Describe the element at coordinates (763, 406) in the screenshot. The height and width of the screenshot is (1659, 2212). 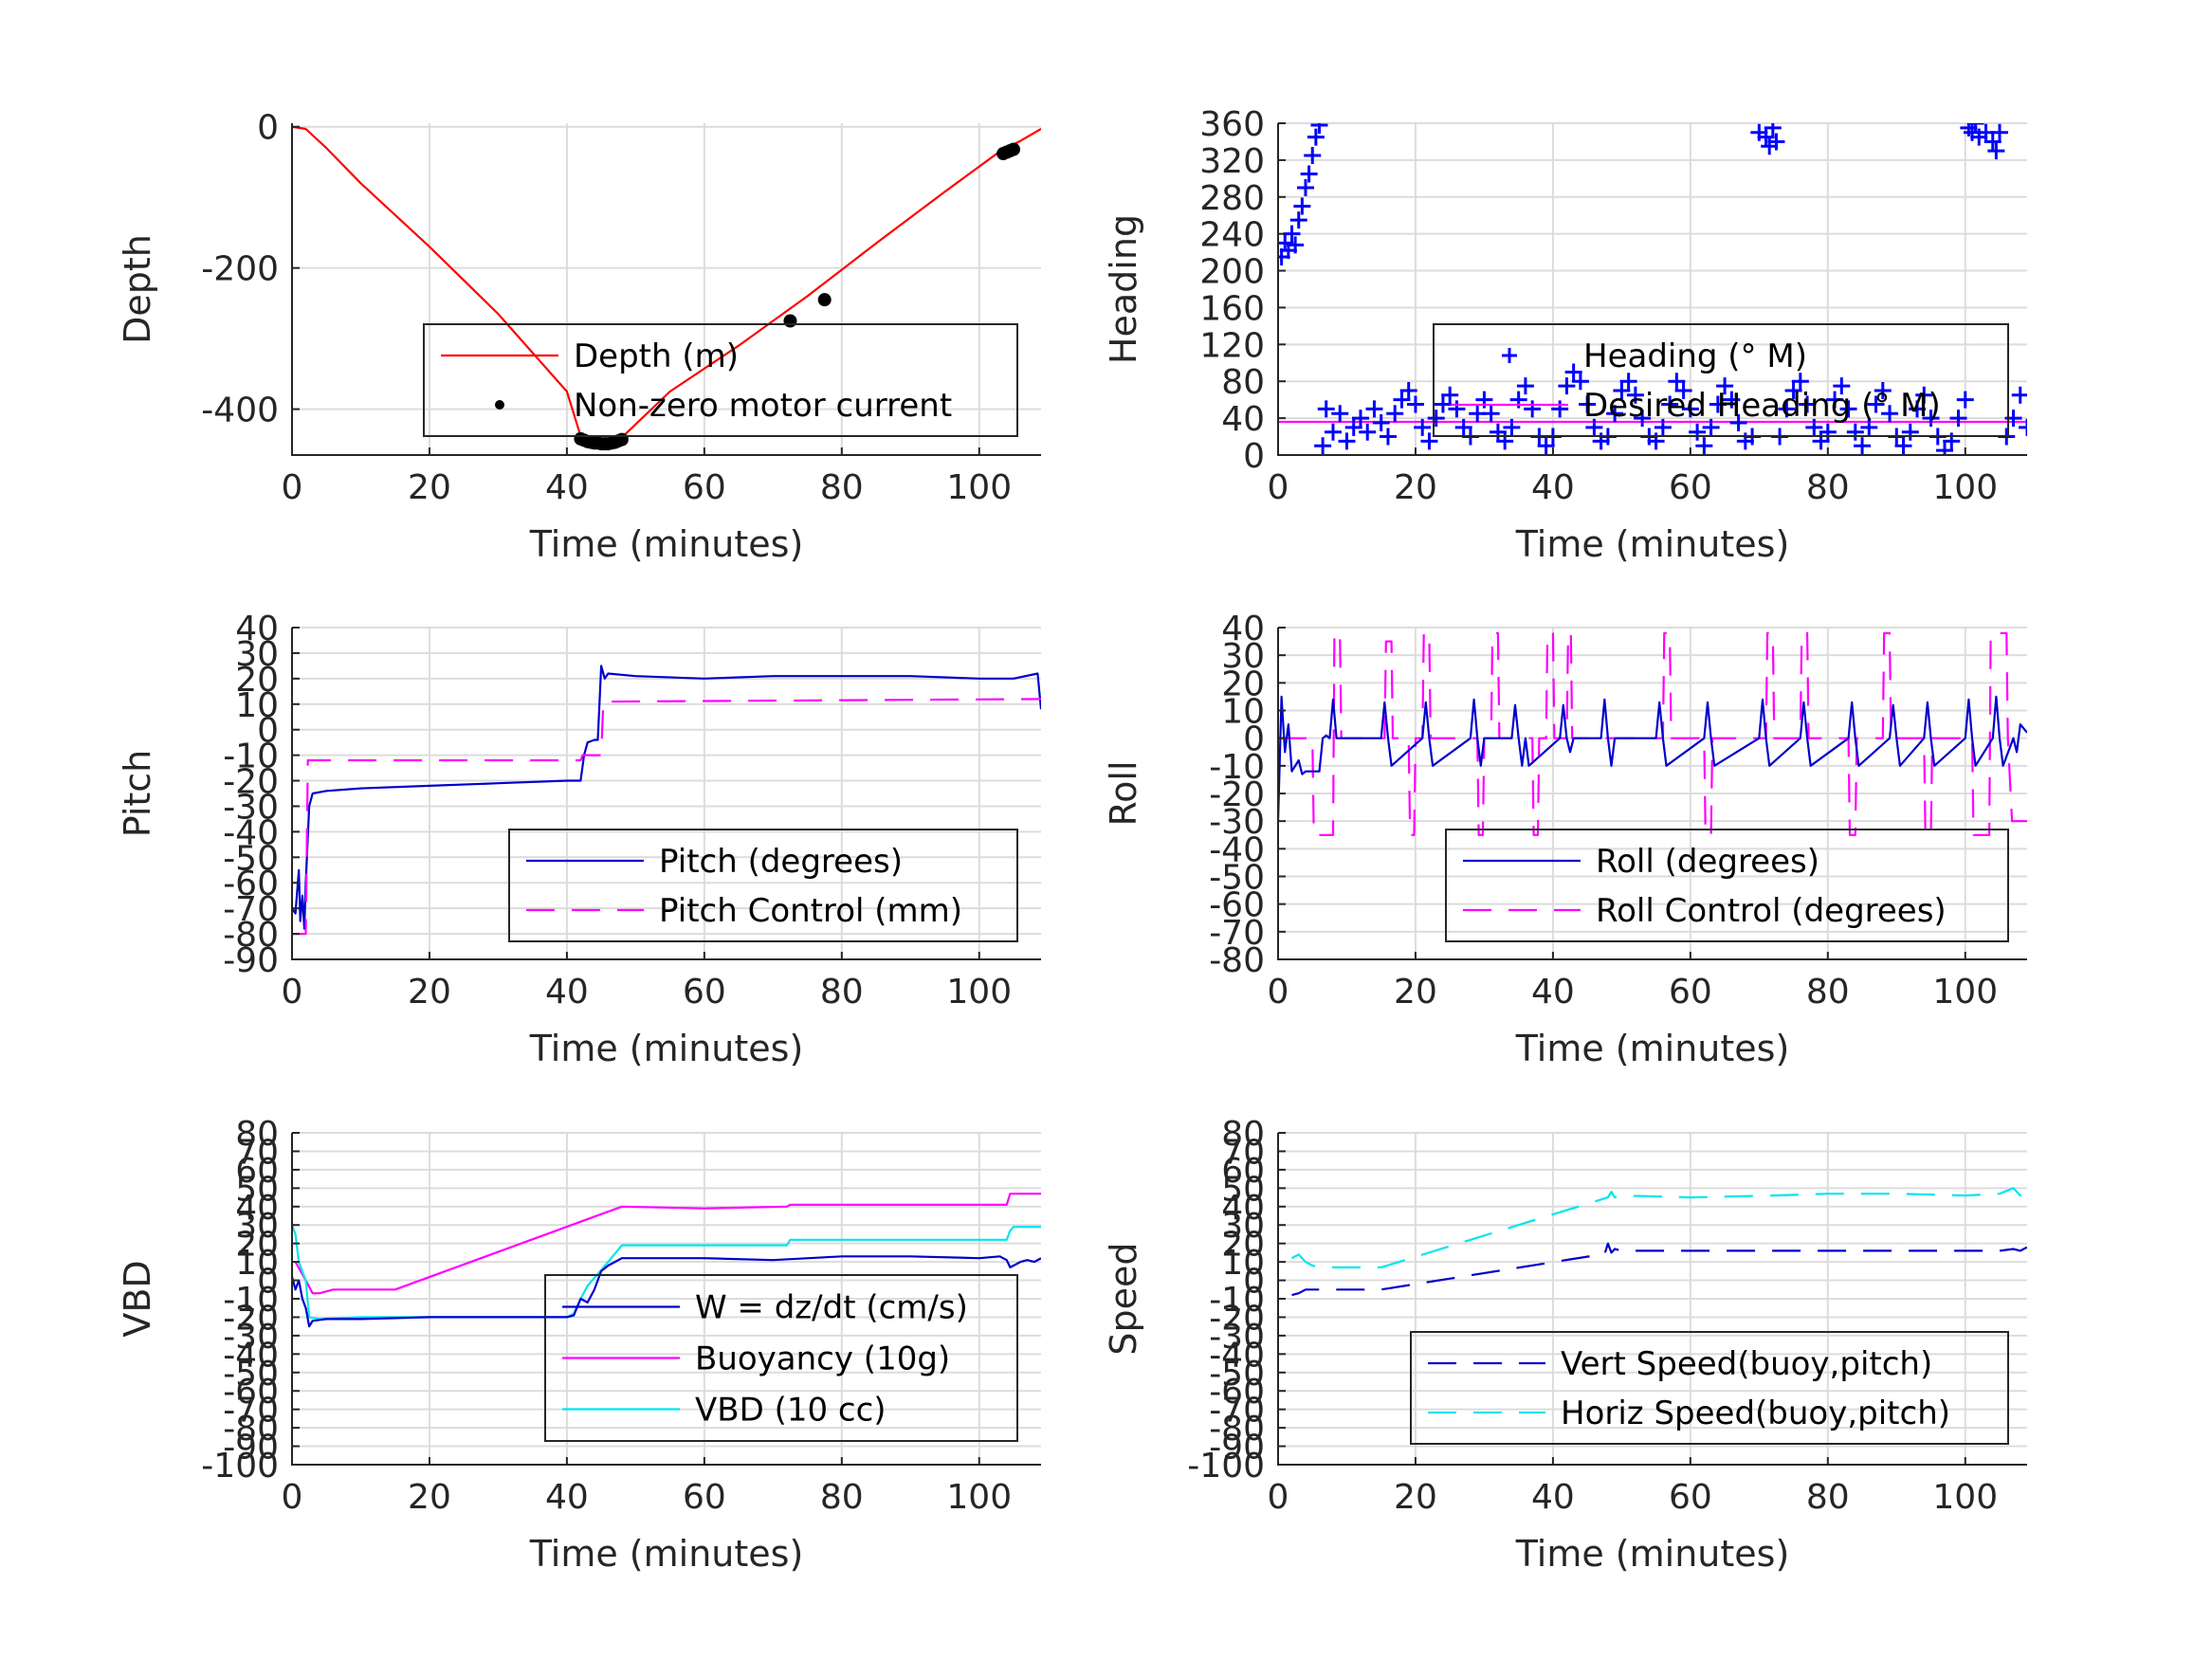
I see `legend-label: Non-zero motor current` at that location.